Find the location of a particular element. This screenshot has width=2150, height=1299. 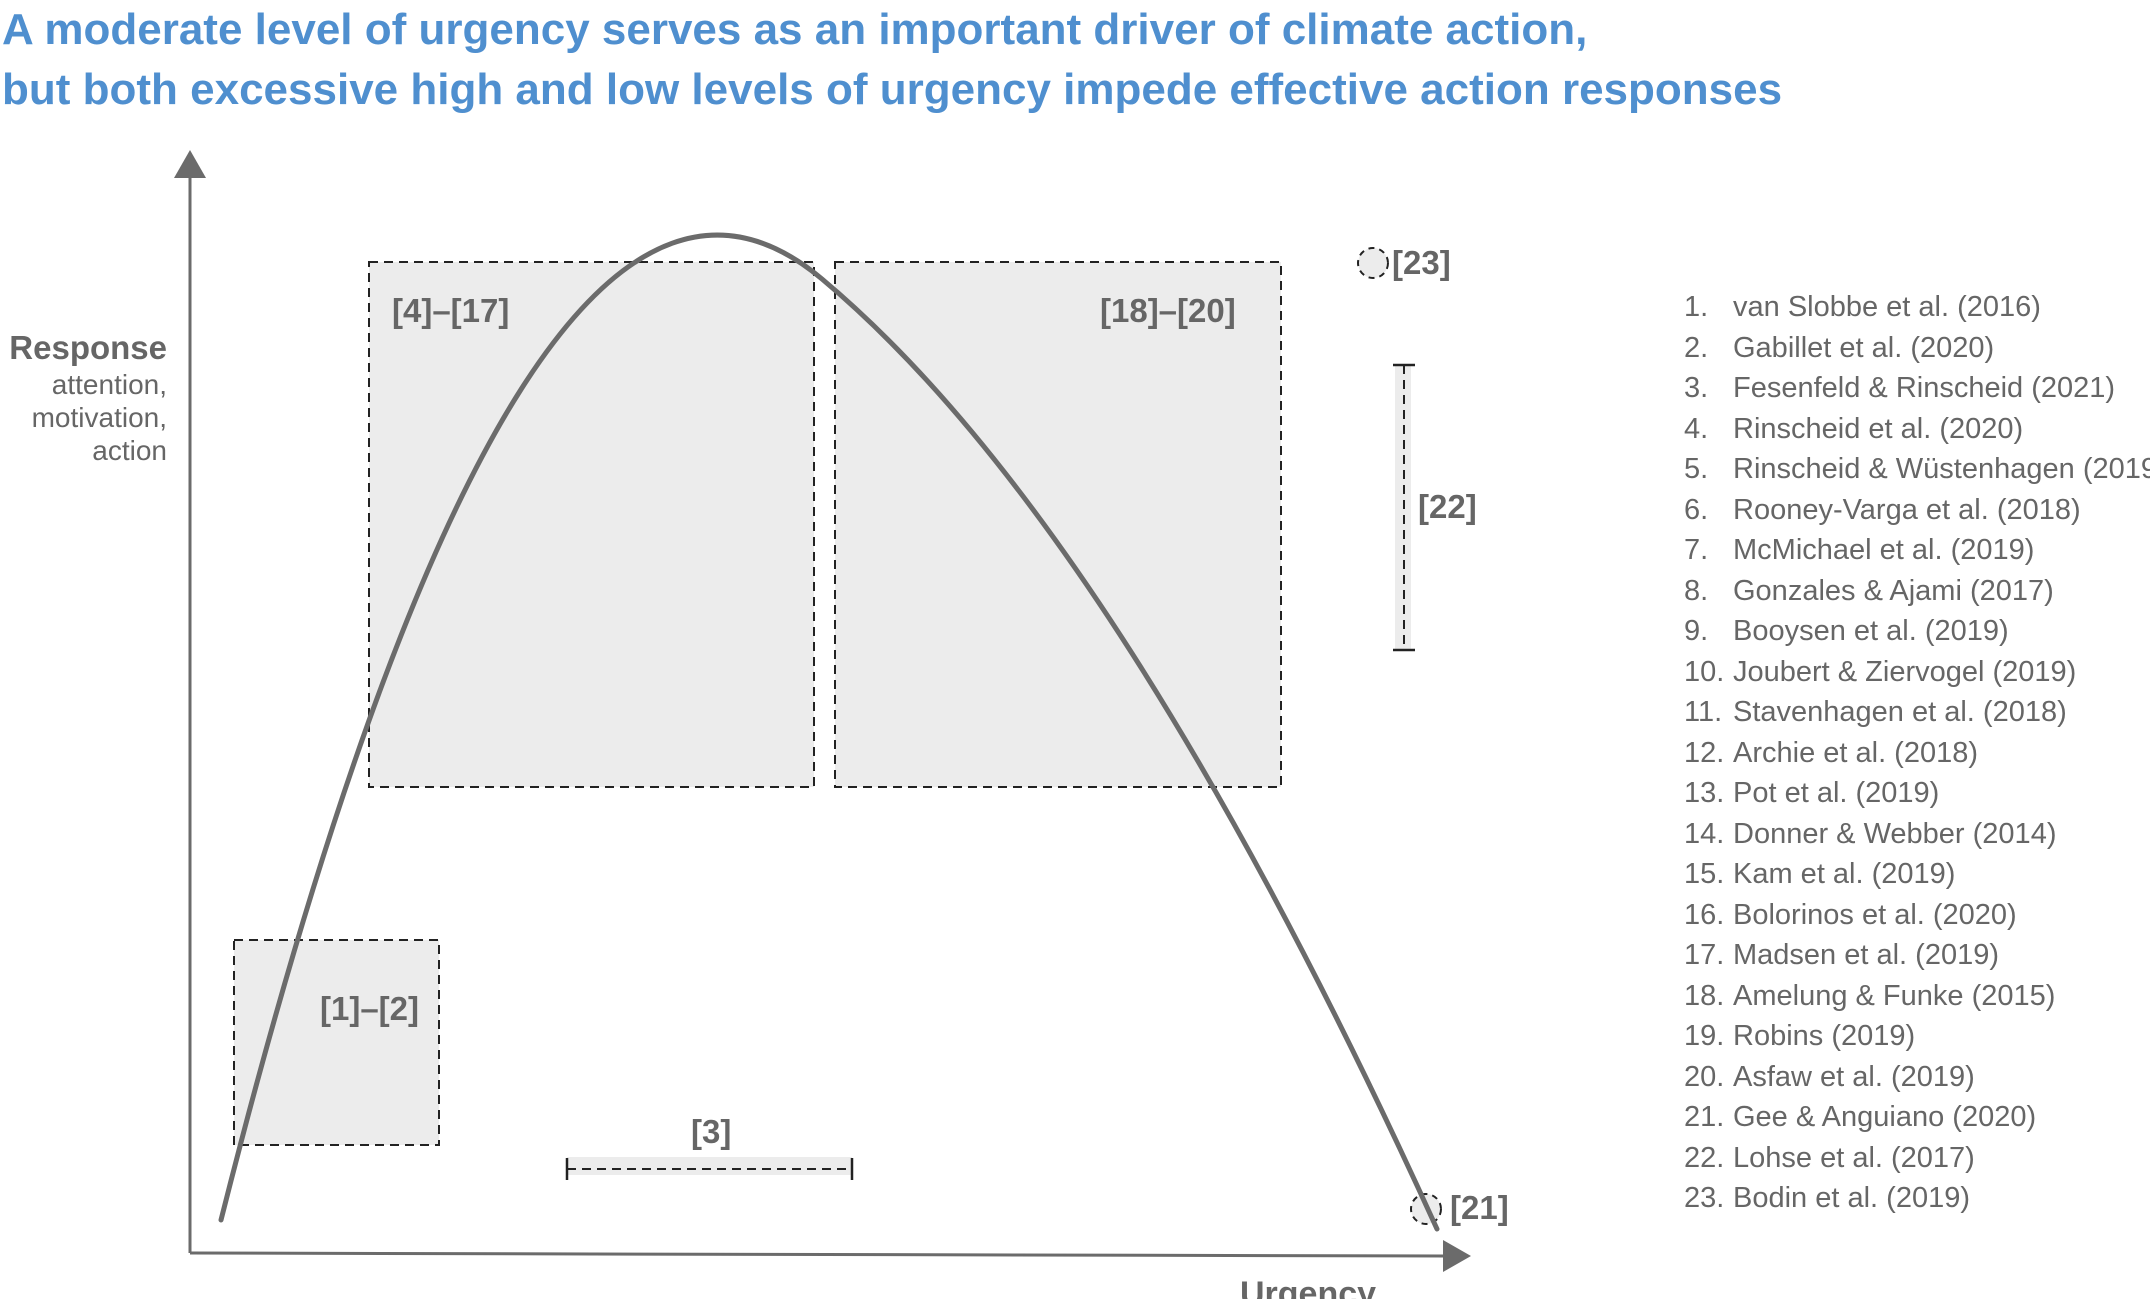

reference-item: 11. Stavenhagen et al. (2018) is located at coordinates (1917, 712).